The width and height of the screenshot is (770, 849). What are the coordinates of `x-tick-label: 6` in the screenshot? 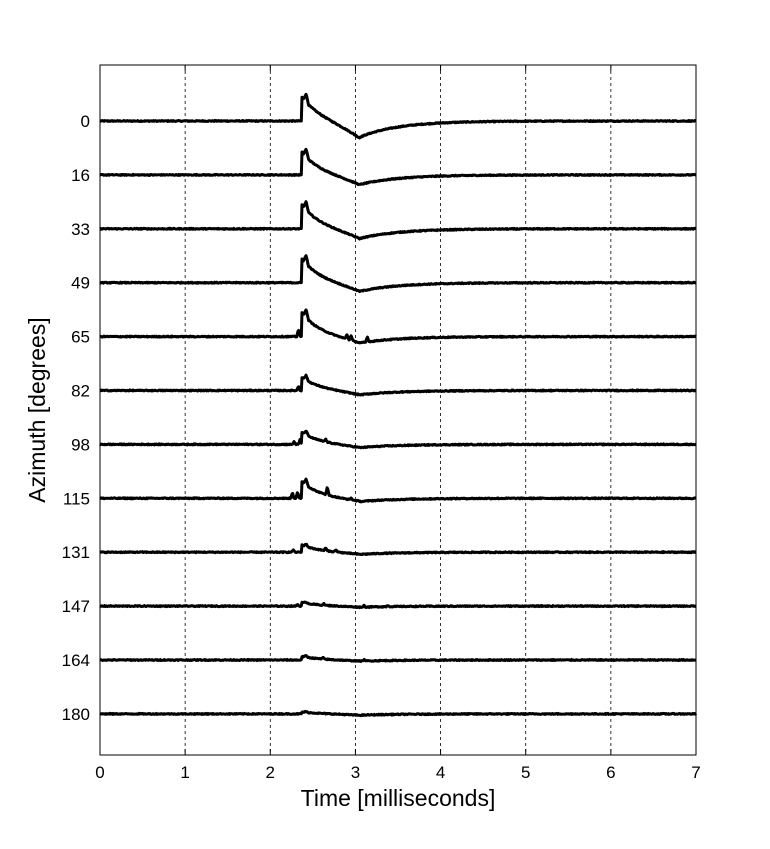 It's located at (610, 772).